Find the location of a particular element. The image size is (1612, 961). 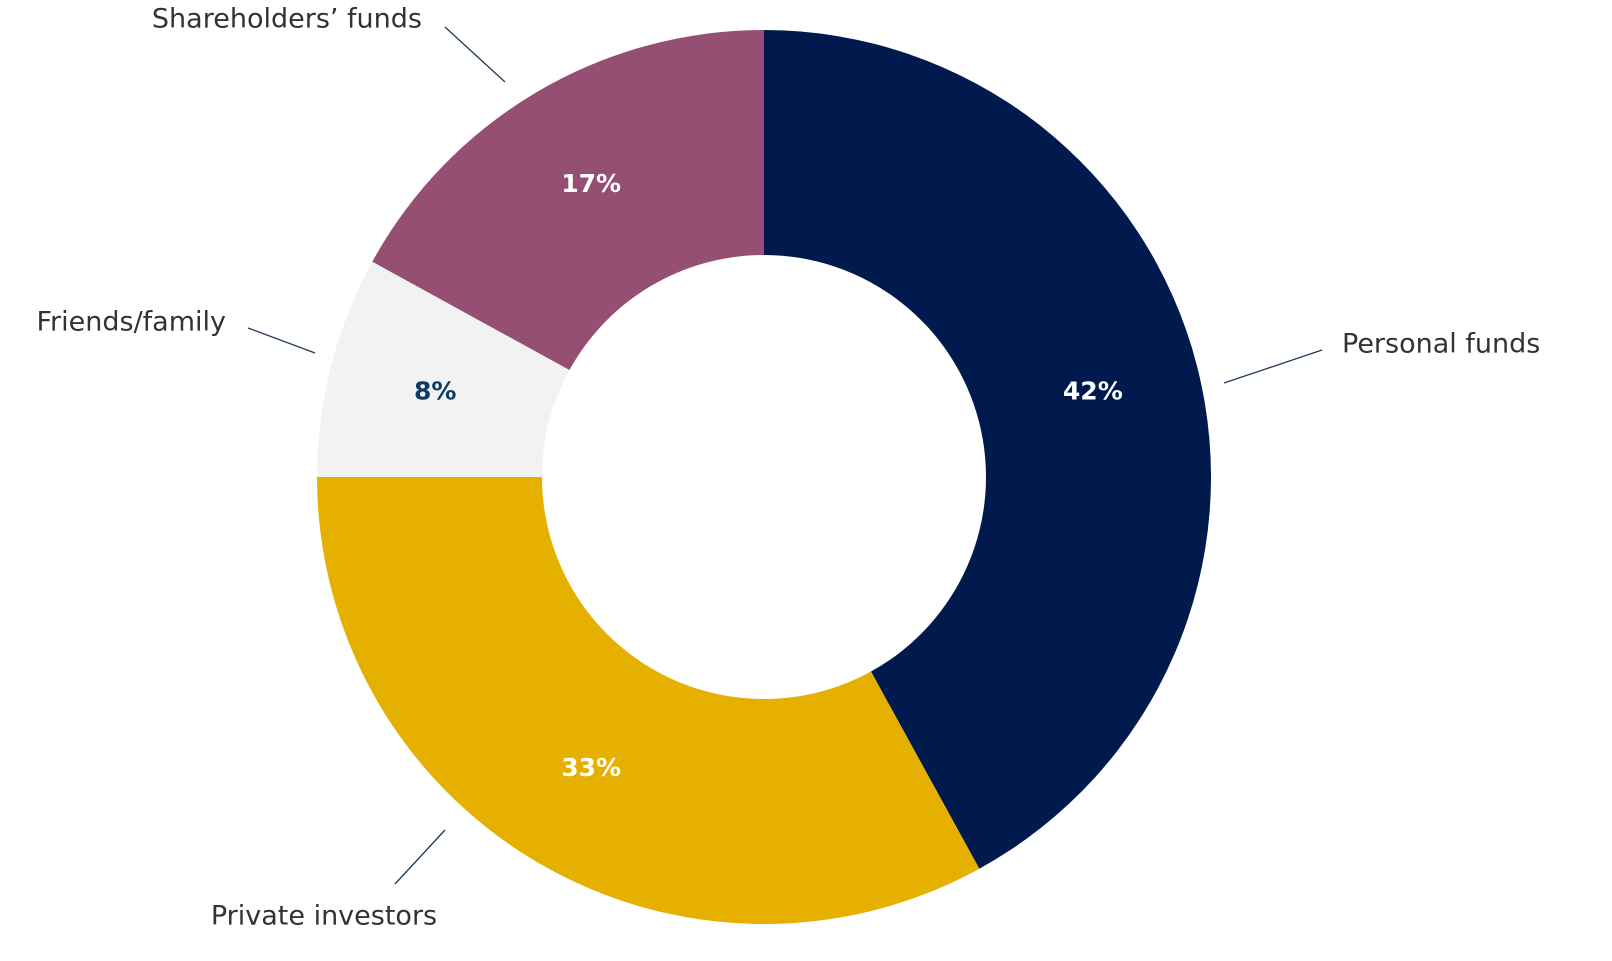

category-label: Shareholders’ funds is located at coordinates (287, 19).